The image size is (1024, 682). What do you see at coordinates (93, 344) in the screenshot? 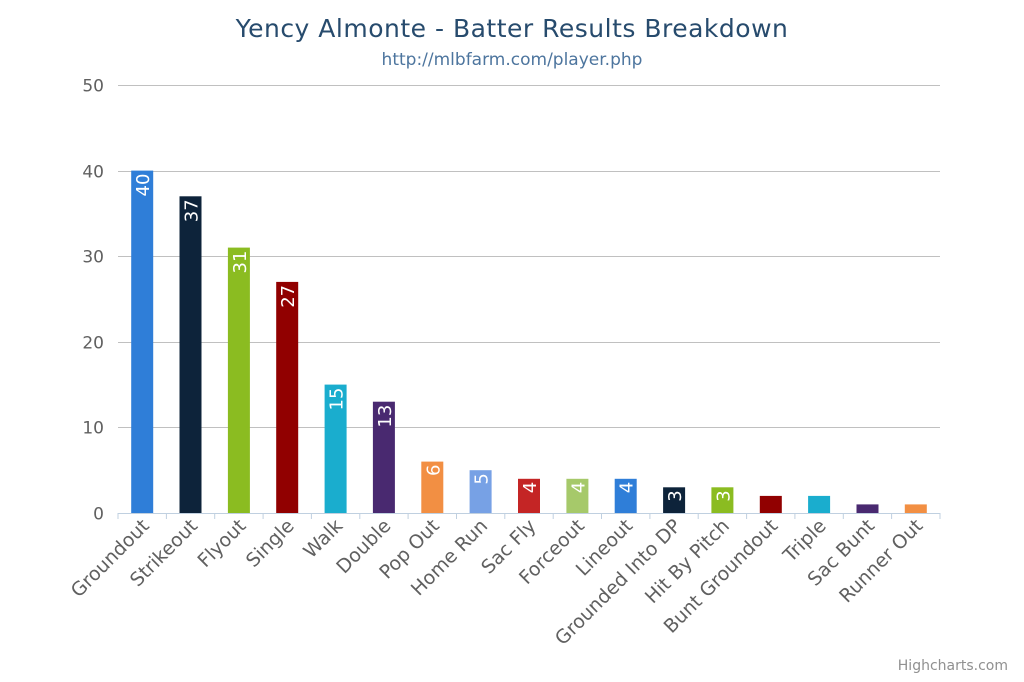
I see `y-tick-label: 20` at bounding box center [93, 344].